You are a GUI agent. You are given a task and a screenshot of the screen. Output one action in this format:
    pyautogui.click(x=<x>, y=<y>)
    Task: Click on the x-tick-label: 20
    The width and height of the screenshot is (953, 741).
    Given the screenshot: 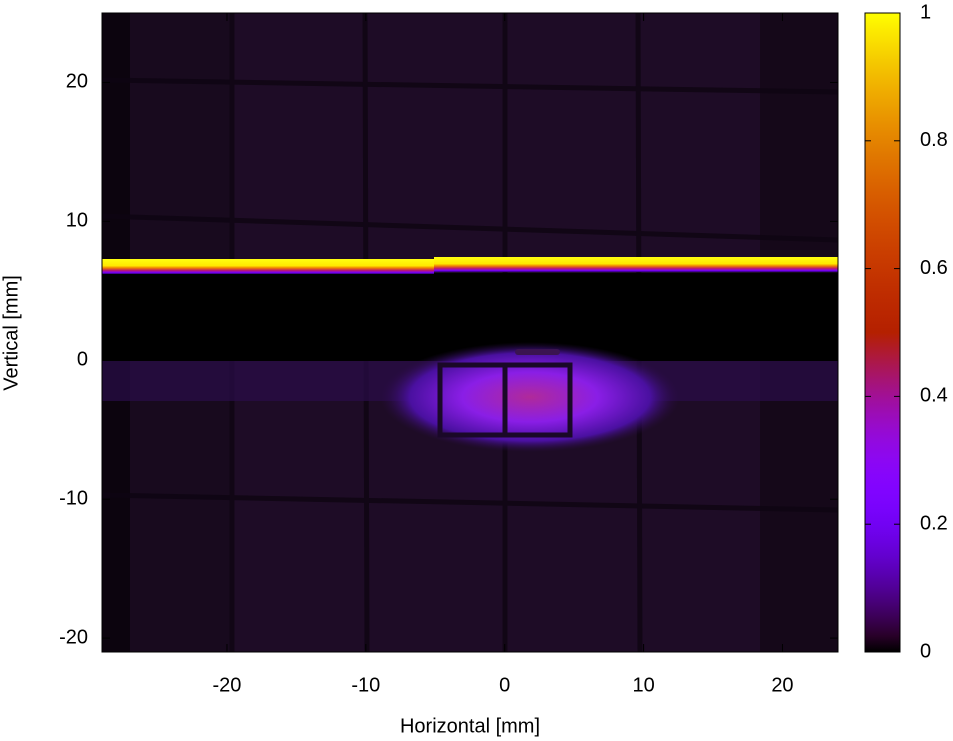 What is the action you would take?
    pyautogui.click(x=782, y=685)
    